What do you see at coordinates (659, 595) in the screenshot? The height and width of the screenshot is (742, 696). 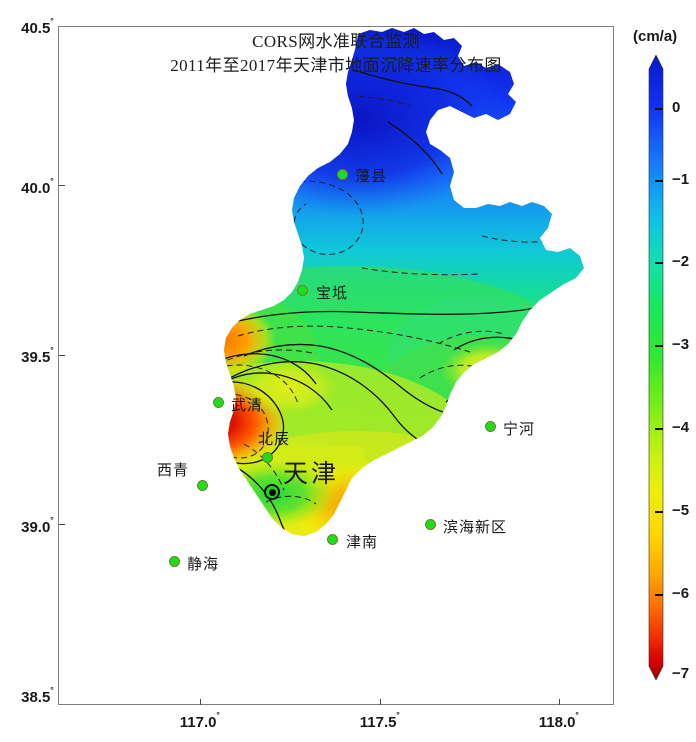 I see `colorbar-tick--6` at bounding box center [659, 595].